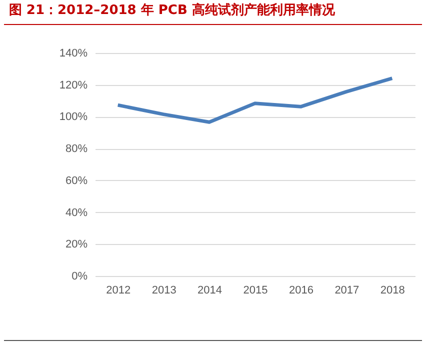 This screenshot has height=346, width=427. I want to click on x-tick-label: 2018, so click(392, 290).